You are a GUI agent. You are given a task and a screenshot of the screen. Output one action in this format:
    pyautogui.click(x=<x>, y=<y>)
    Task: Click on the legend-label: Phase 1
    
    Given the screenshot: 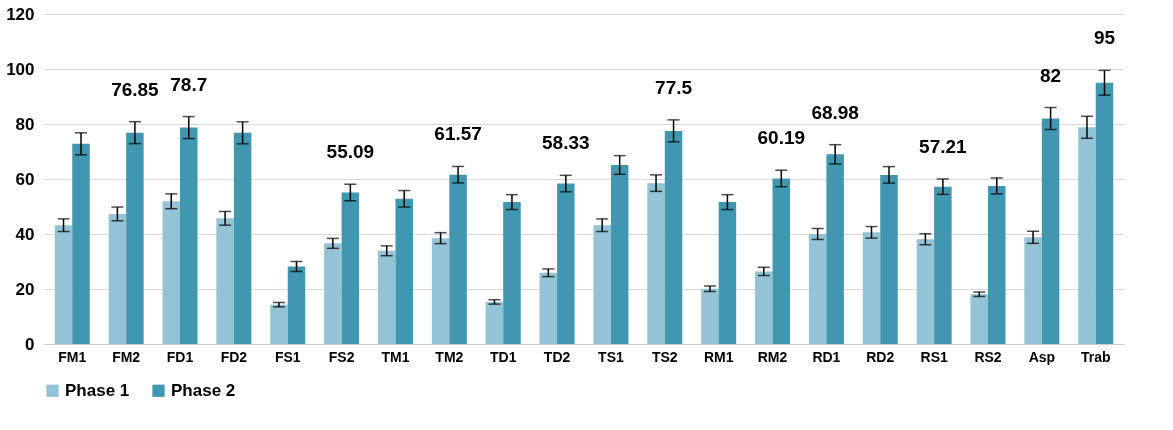 What is the action you would take?
    pyautogui.click(x=97, y=390)
    